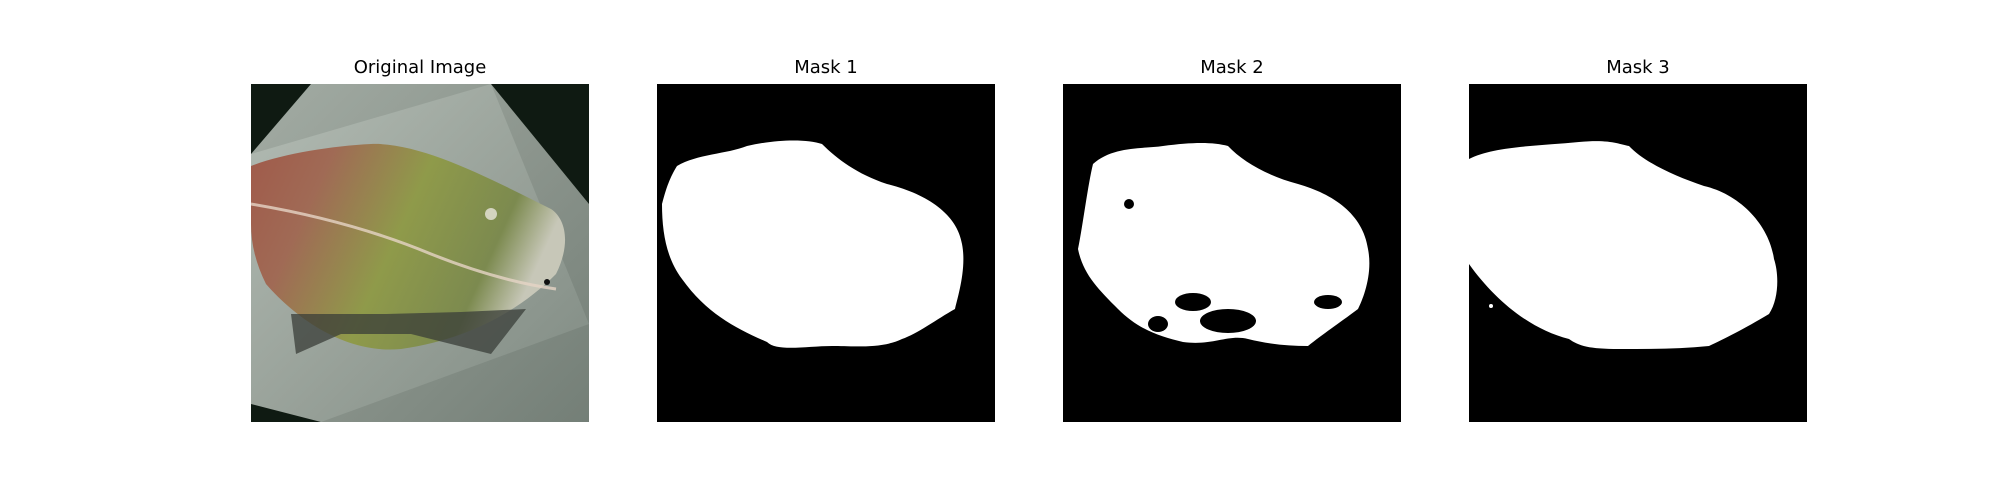  What do you see at coordinates (1232, 67) in the screenshot?
I see `panel-title: Mask 2` at bounding box center [1232, 67].